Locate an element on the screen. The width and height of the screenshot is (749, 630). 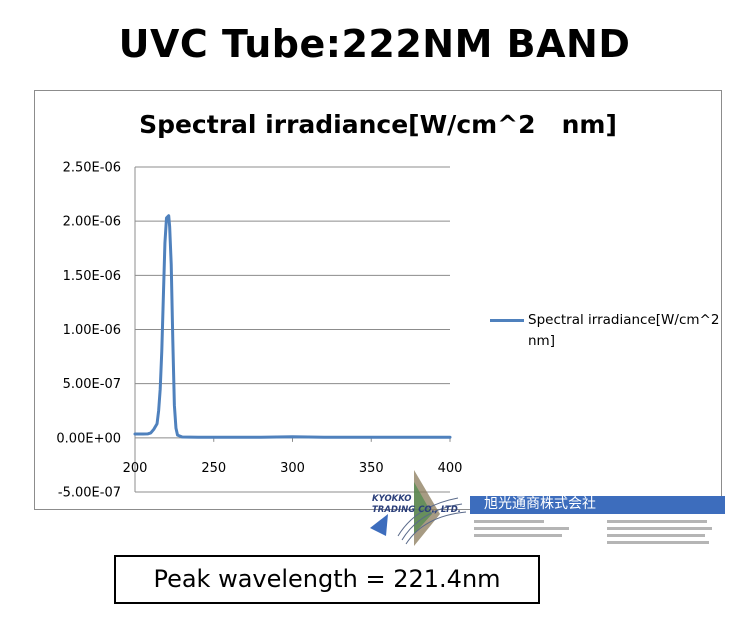
company-logo: KYOKKO TRADING CO., LTD. 旭光通商株式会社 is located at coordinates (549, 510).